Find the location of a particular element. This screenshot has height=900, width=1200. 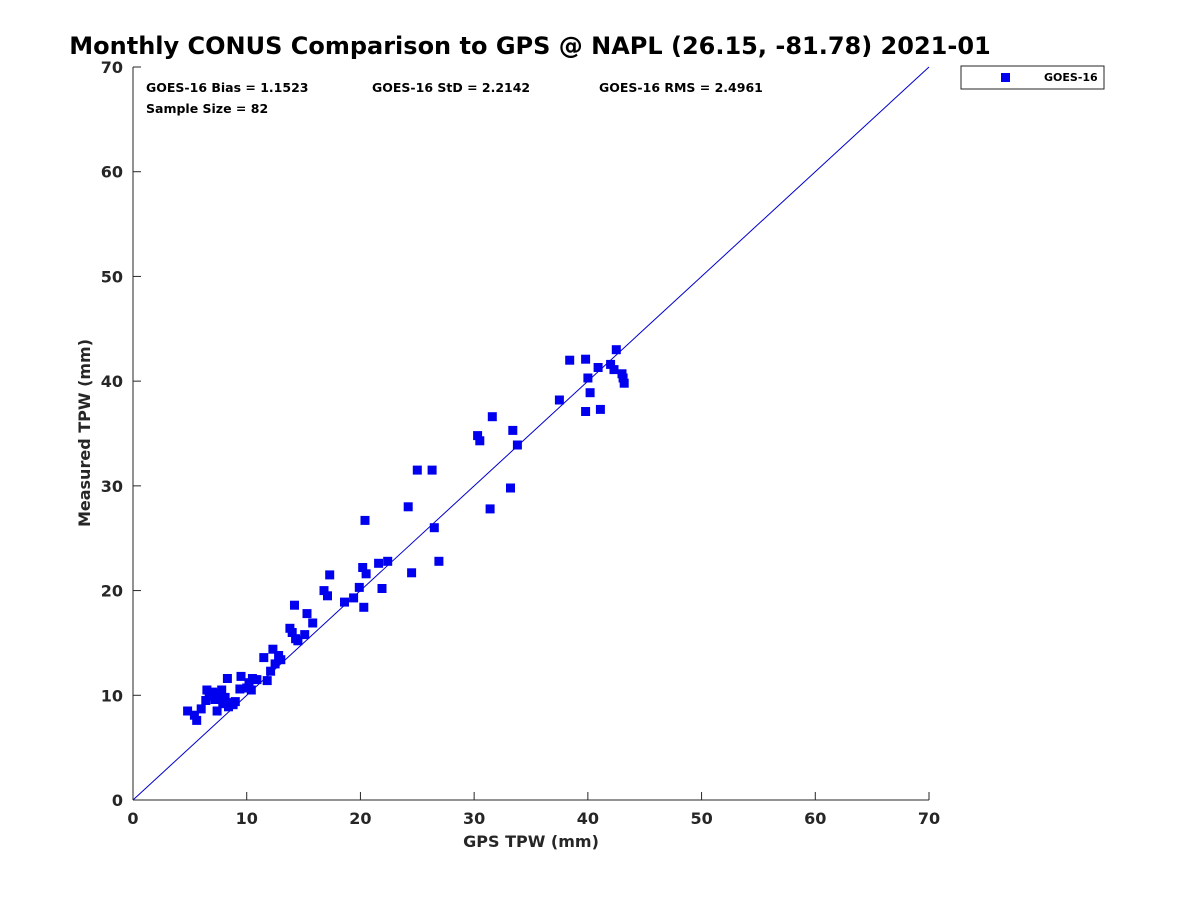

legend-box is located at coordinates (1032, 77).